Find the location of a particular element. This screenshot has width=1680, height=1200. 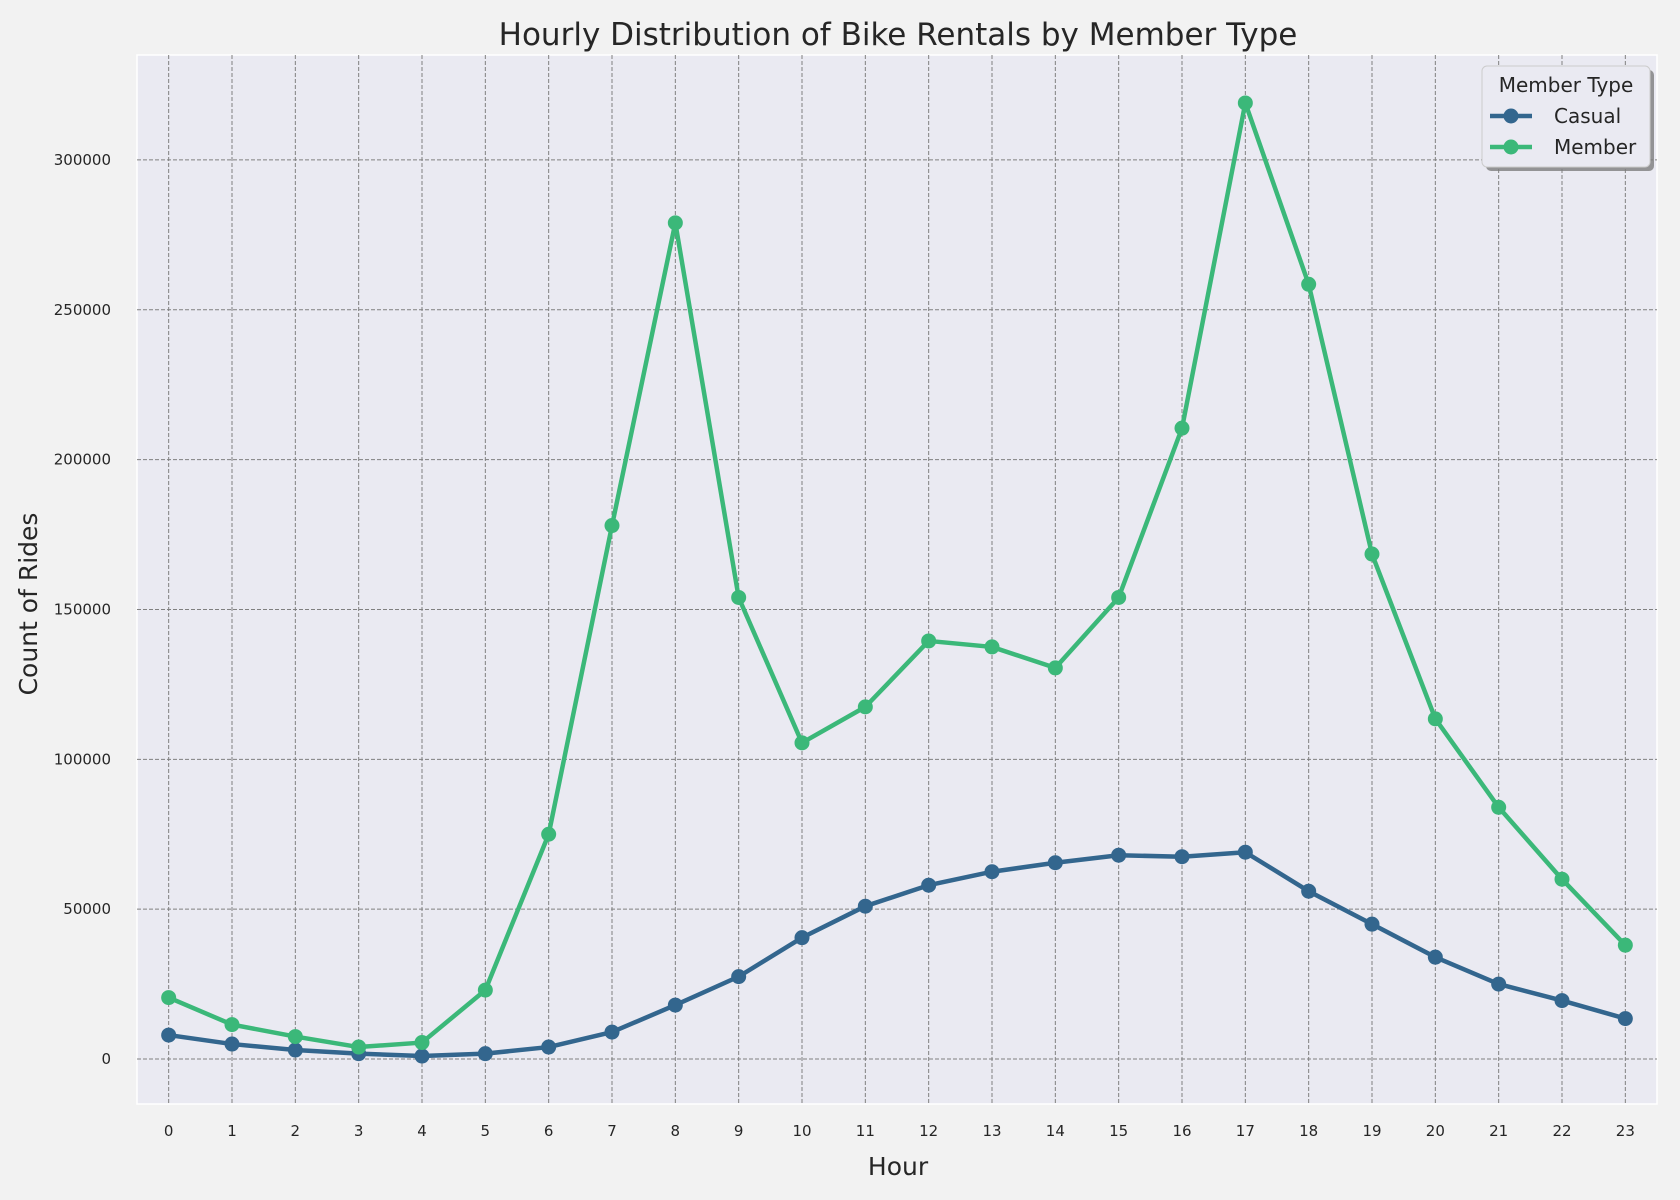

x-tick-label: 6 is located at coordinates (549, 1131).